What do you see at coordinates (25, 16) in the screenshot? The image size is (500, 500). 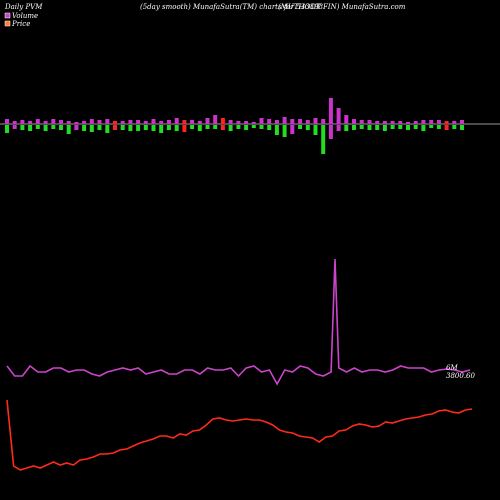 I see `legend-label-volume: Volume` at bounding box center [25, 16].